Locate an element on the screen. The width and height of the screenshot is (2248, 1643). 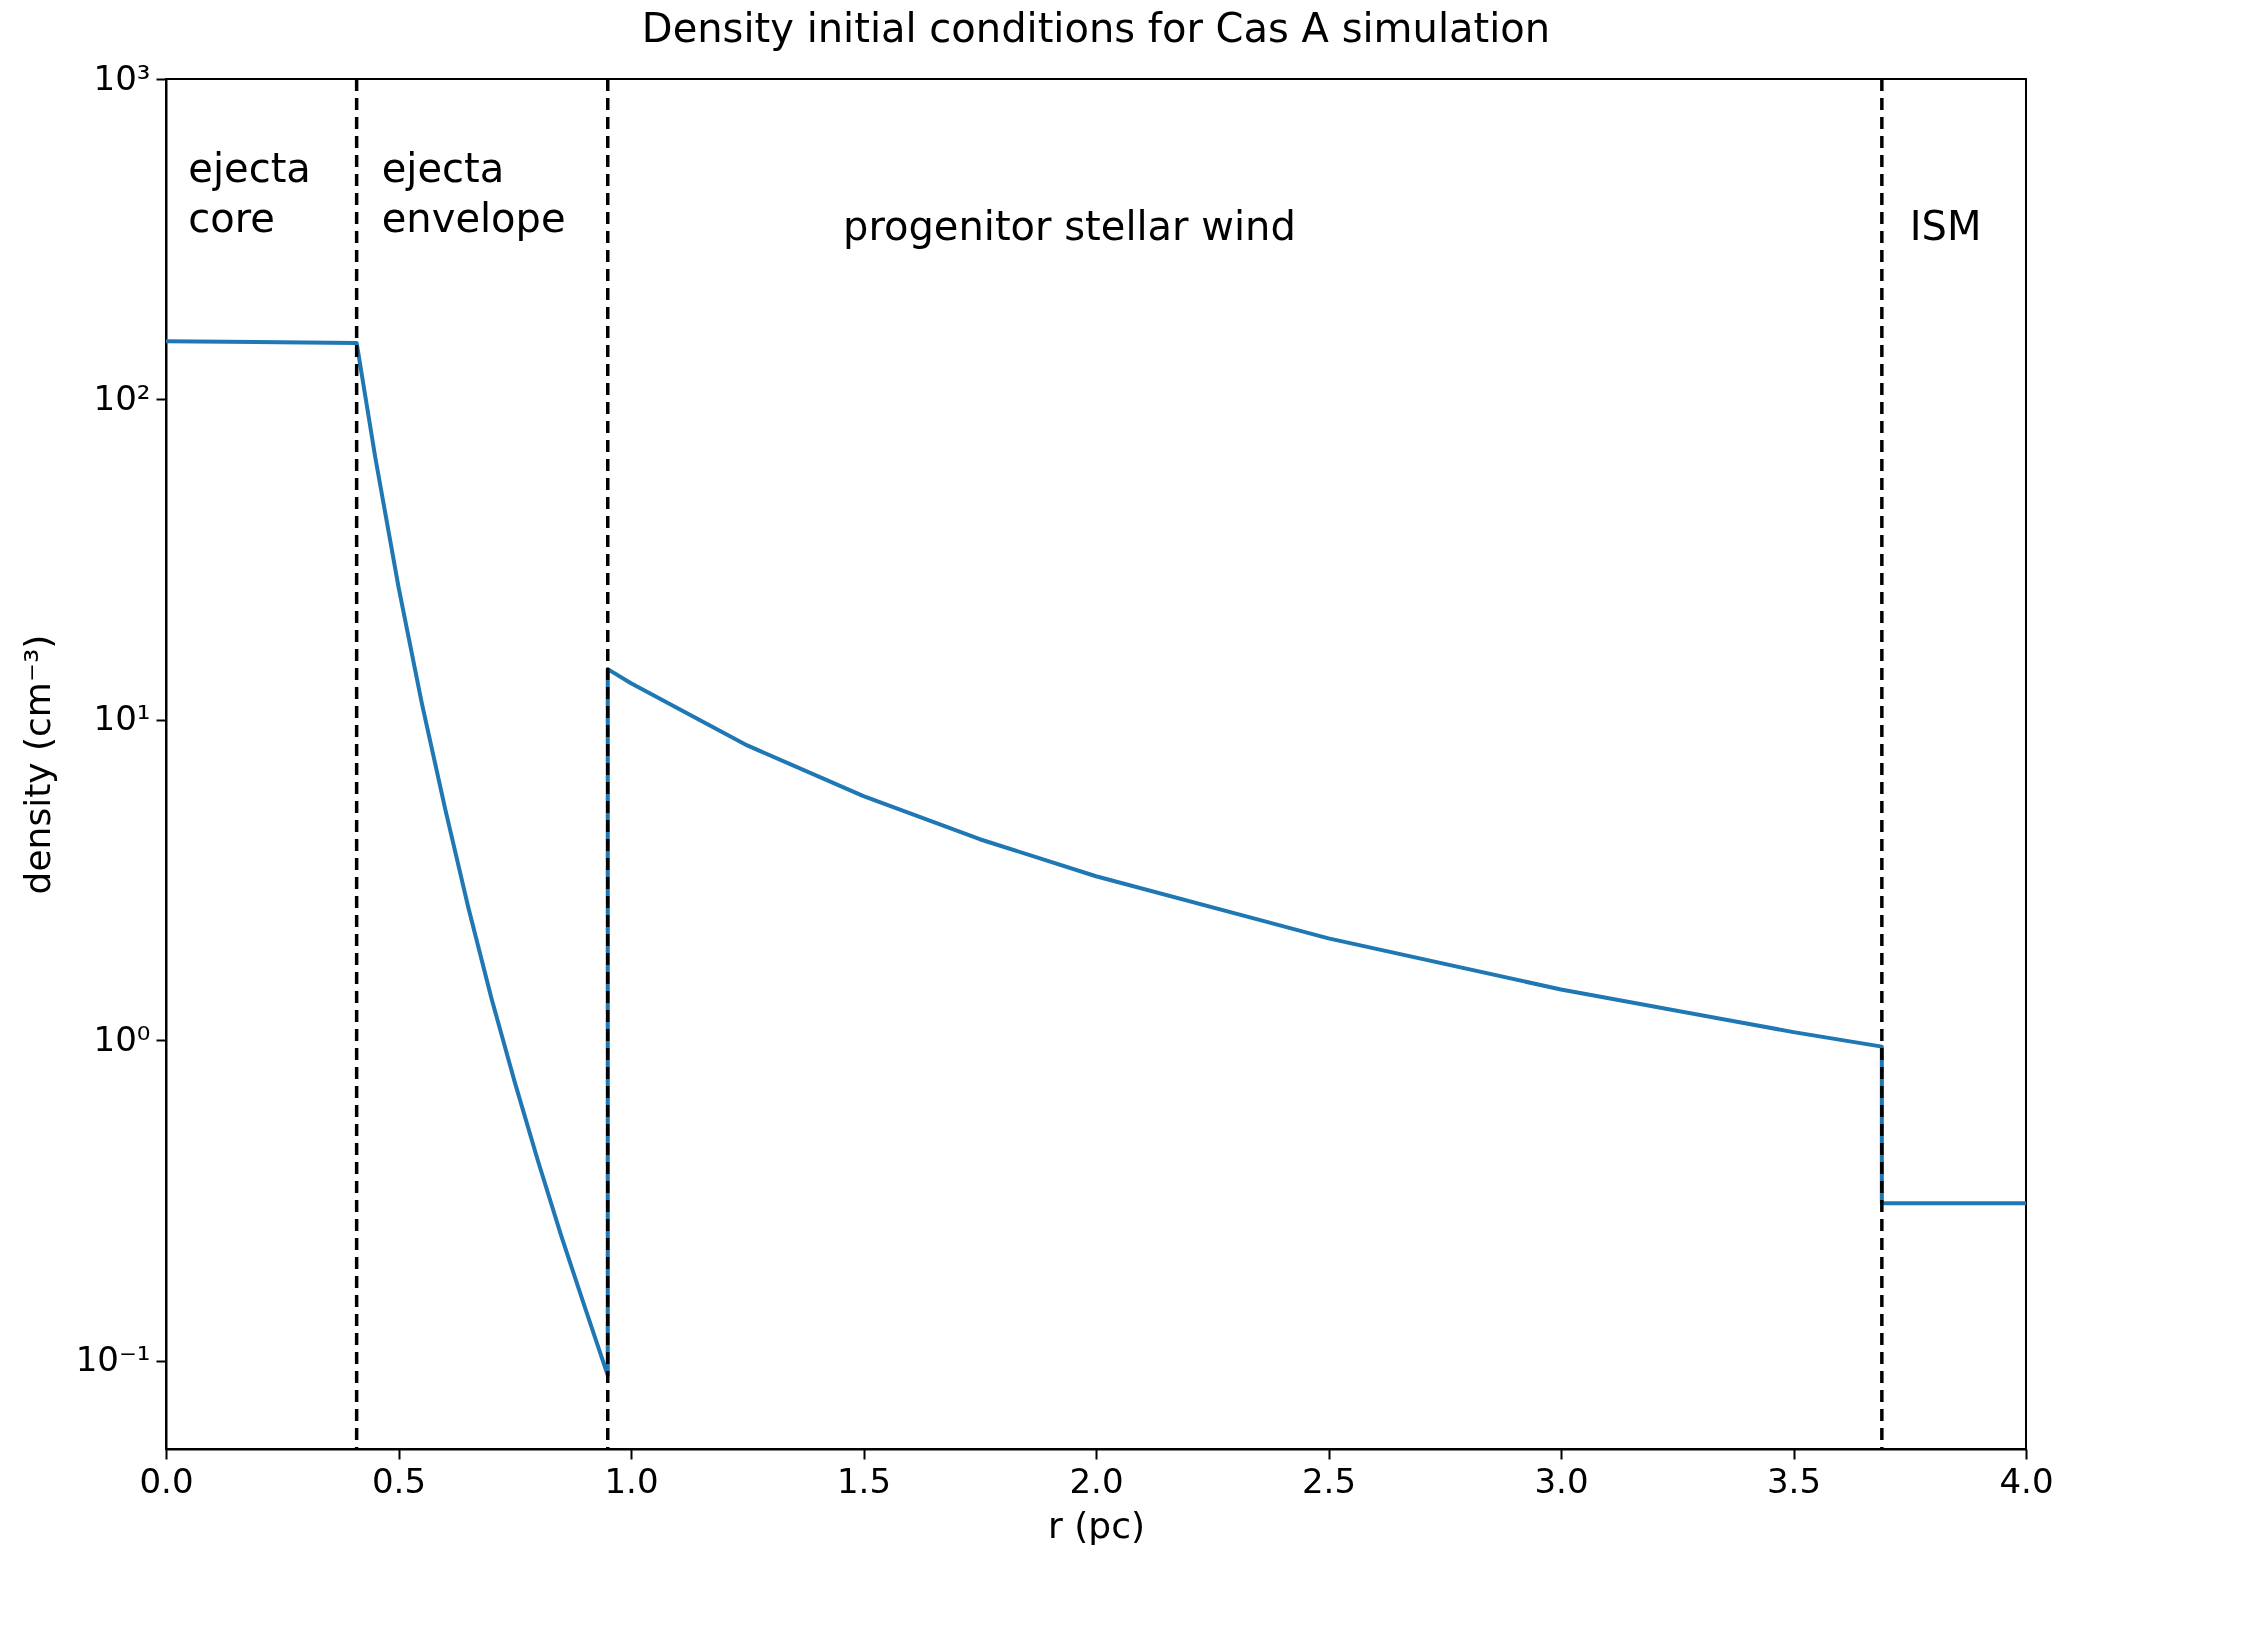
x-tick-label: 2.0 is located at coordinates (1096, 1480).